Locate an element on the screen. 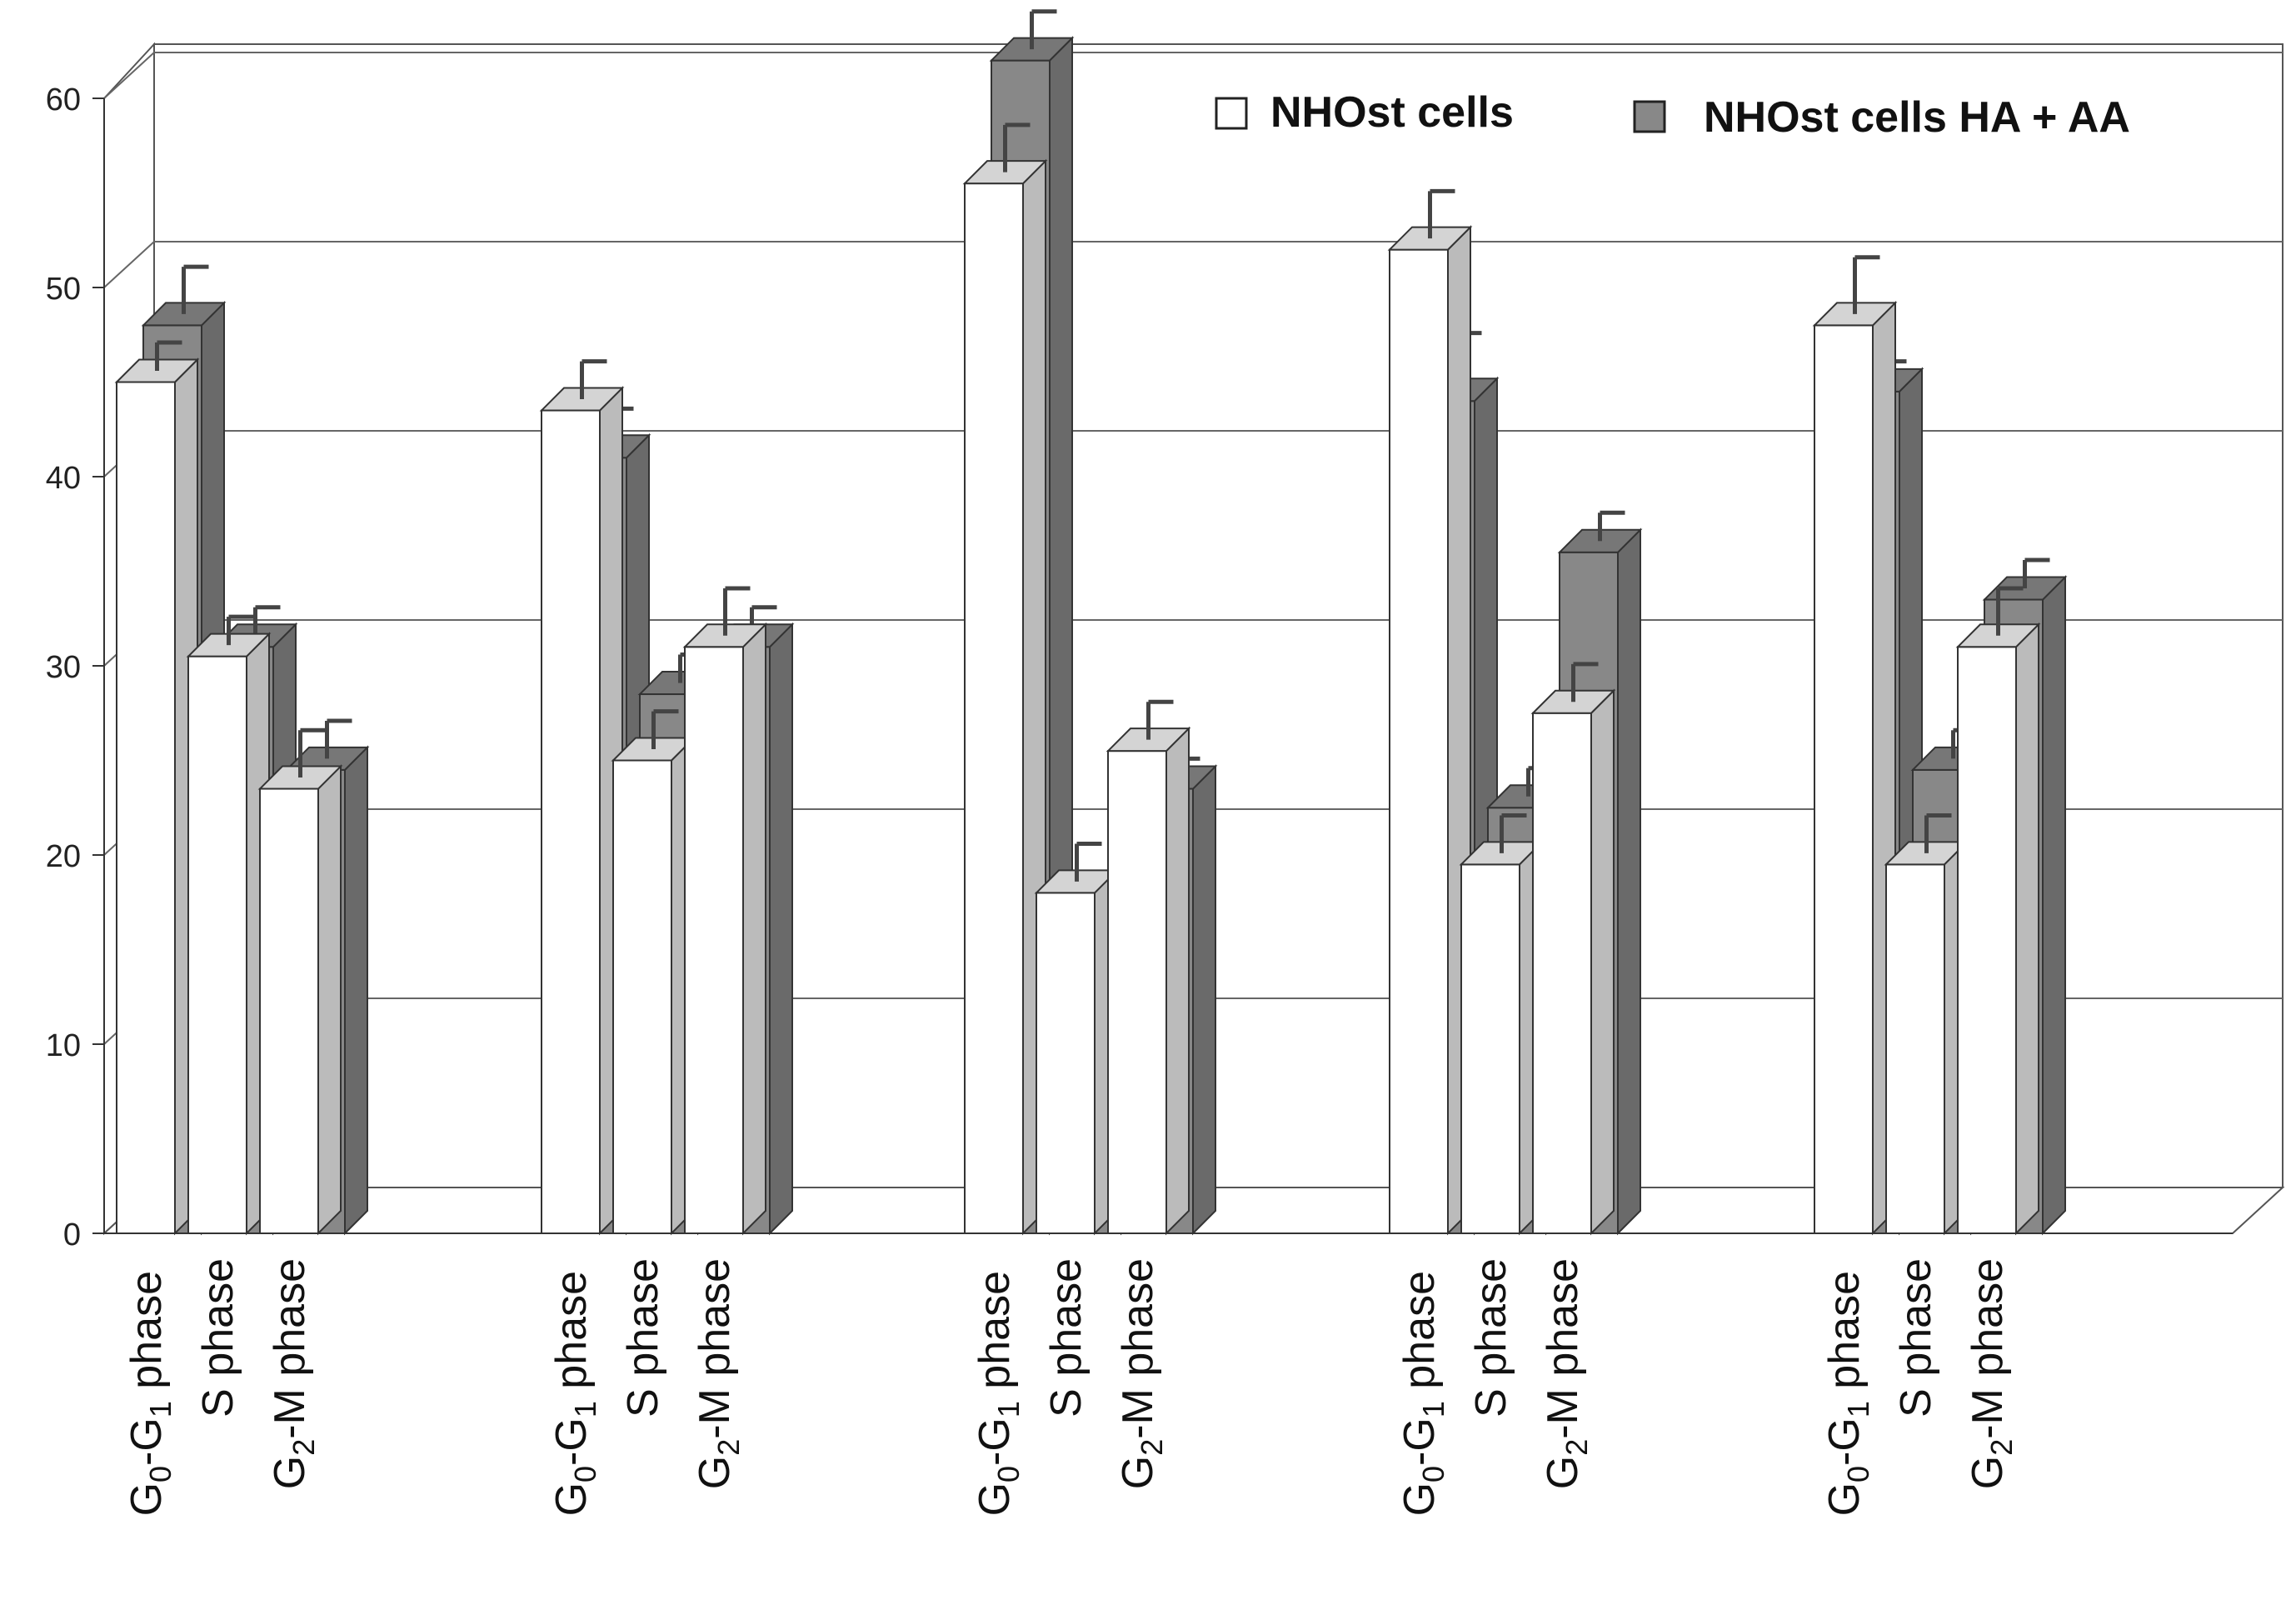 This screenshot has width=2296, height=1615. category-label-g5-g0-g1-phase: G0-G1 phase is located at coordinates (1848, 1393).